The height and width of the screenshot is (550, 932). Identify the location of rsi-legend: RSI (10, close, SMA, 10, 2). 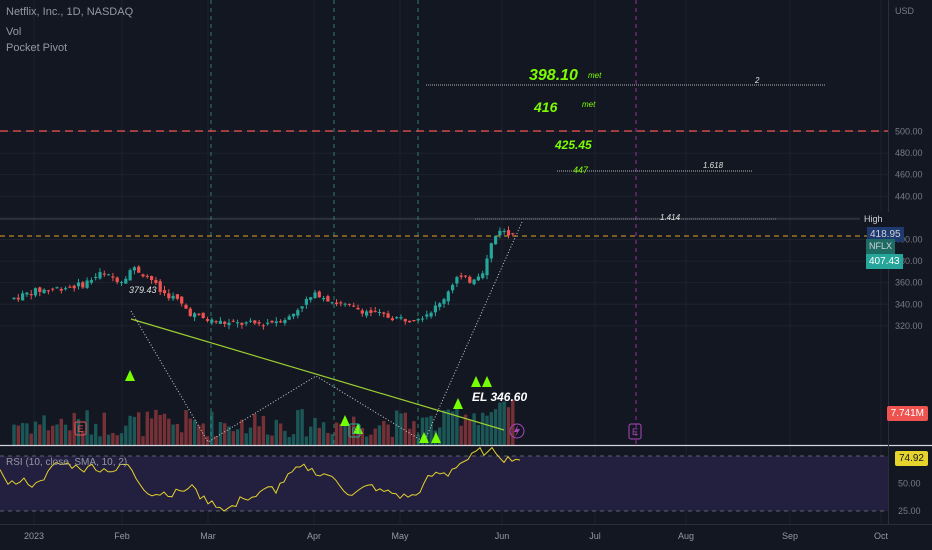
(67, 462).